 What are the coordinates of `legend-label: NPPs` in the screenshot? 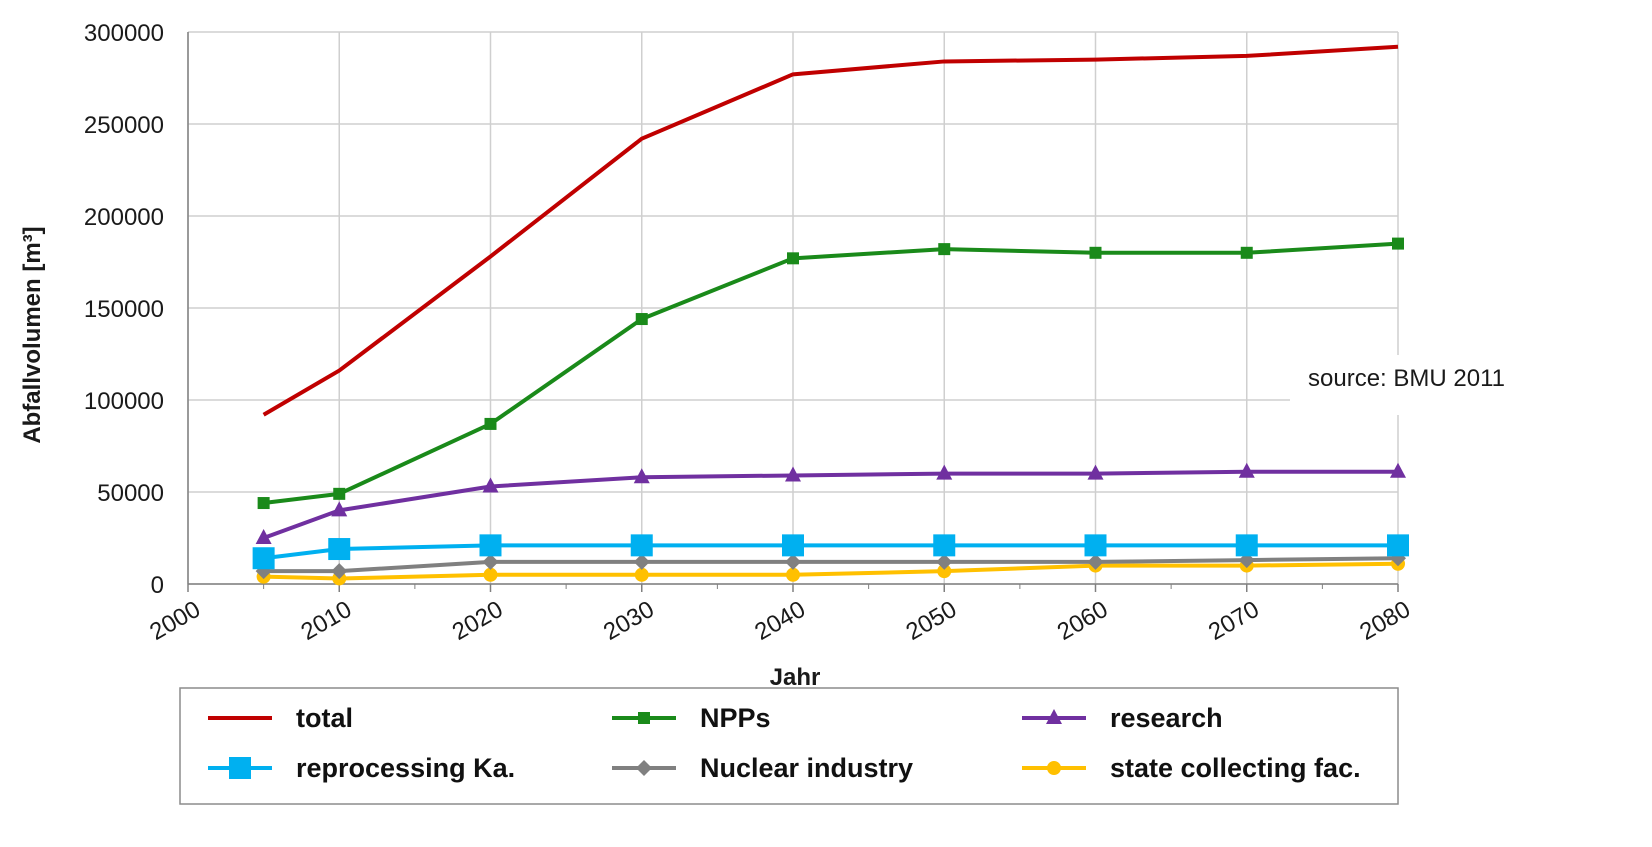 It's located at (735, 718).